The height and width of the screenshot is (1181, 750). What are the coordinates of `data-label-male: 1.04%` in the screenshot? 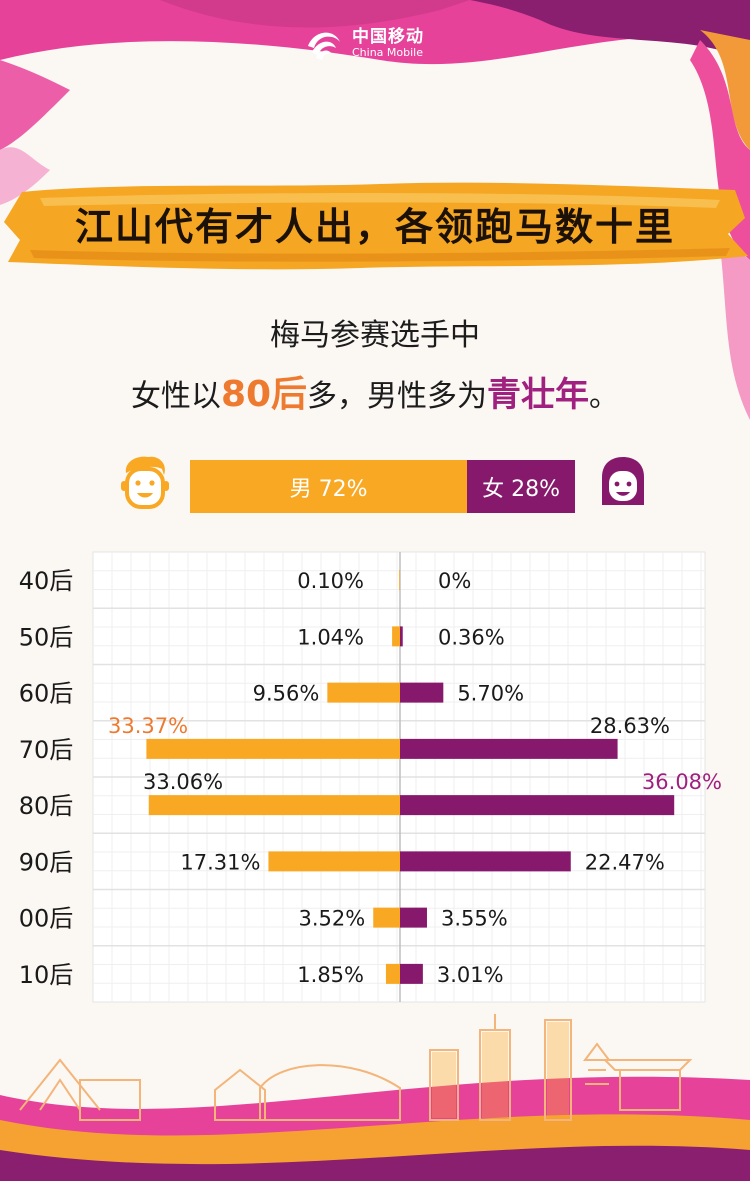 It's located at (330, 637).